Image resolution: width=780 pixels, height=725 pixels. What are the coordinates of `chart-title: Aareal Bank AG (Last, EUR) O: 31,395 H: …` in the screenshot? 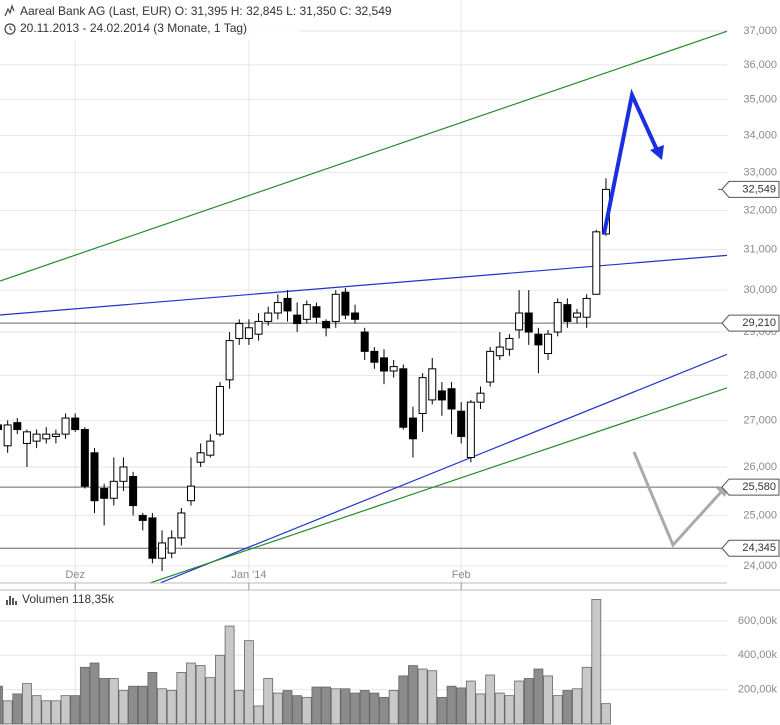 It's located at (206, 11).